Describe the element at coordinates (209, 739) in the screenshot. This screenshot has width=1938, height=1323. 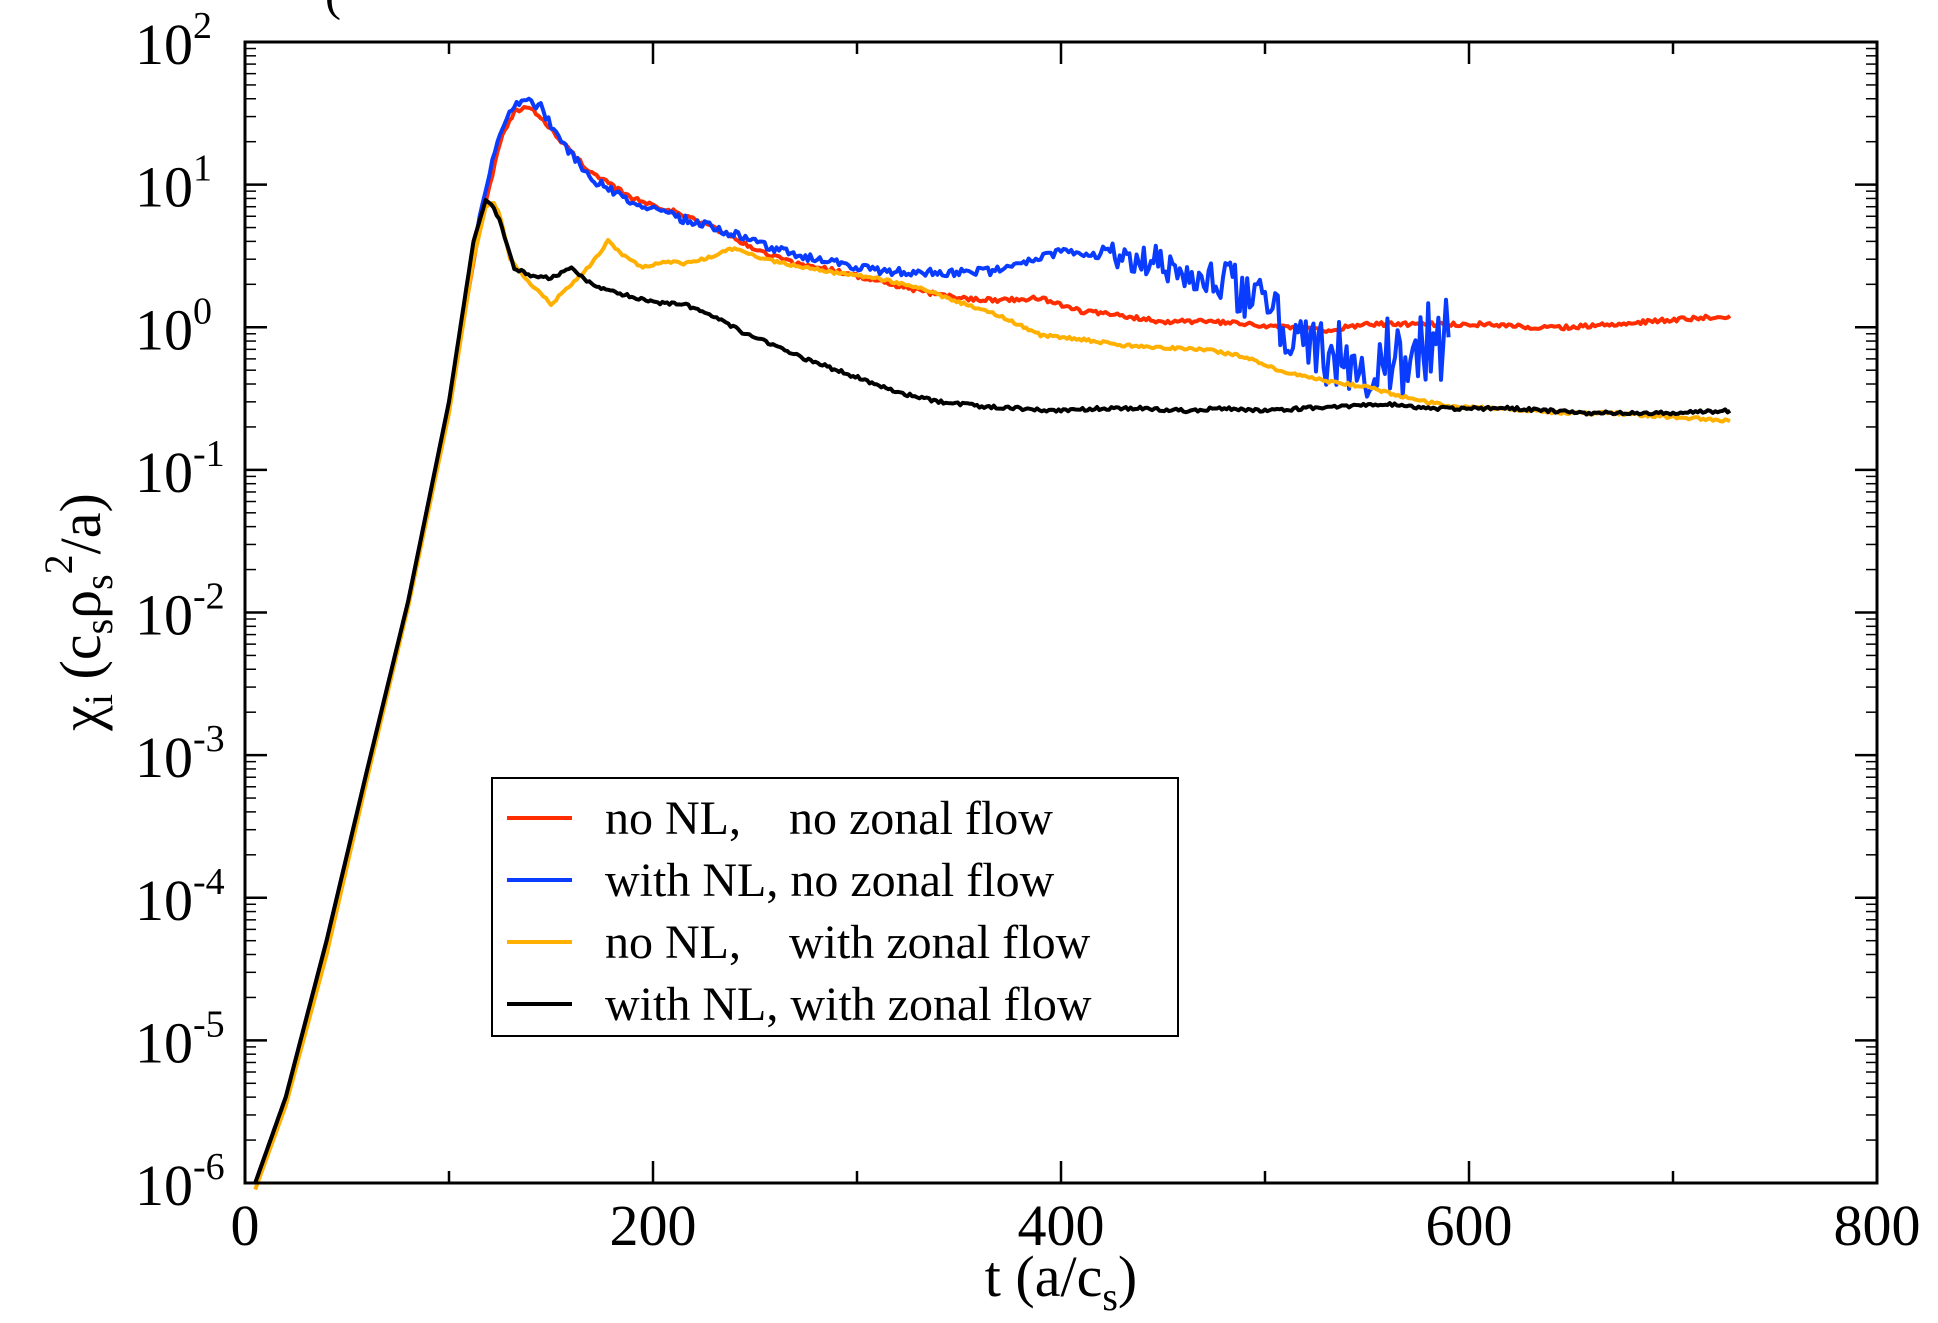
I see `y-tick-exponent: -3` at that location.